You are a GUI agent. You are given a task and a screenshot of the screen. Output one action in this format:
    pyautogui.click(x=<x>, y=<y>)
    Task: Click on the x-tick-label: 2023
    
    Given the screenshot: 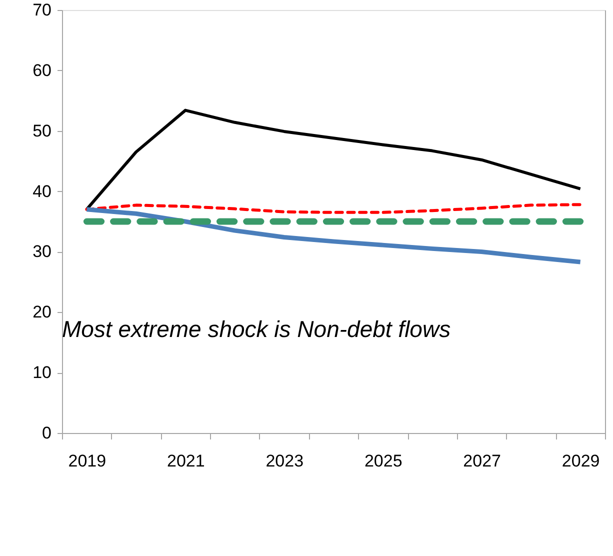 What is the action you would take?
    pyautogui.click(x=285, y=461)
    